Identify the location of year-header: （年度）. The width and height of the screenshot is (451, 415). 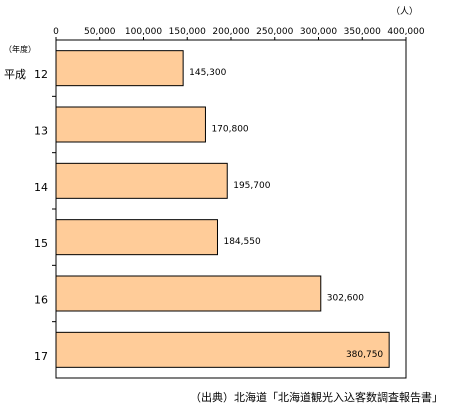
(20, 49).